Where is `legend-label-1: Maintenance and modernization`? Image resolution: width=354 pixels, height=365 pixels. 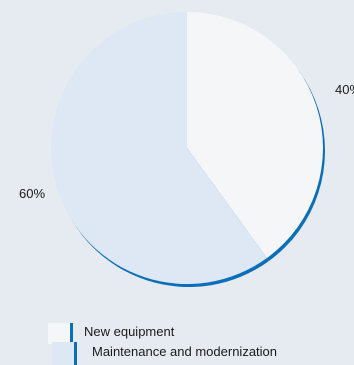 legend-label-1: Maintenance and modernization is located at coordinates (184, 351).